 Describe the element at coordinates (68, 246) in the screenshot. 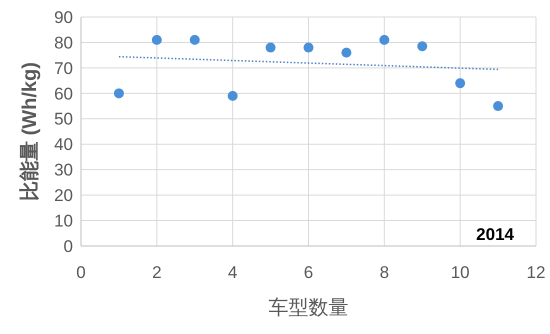

I see `y-tick-label: 0` at that location.